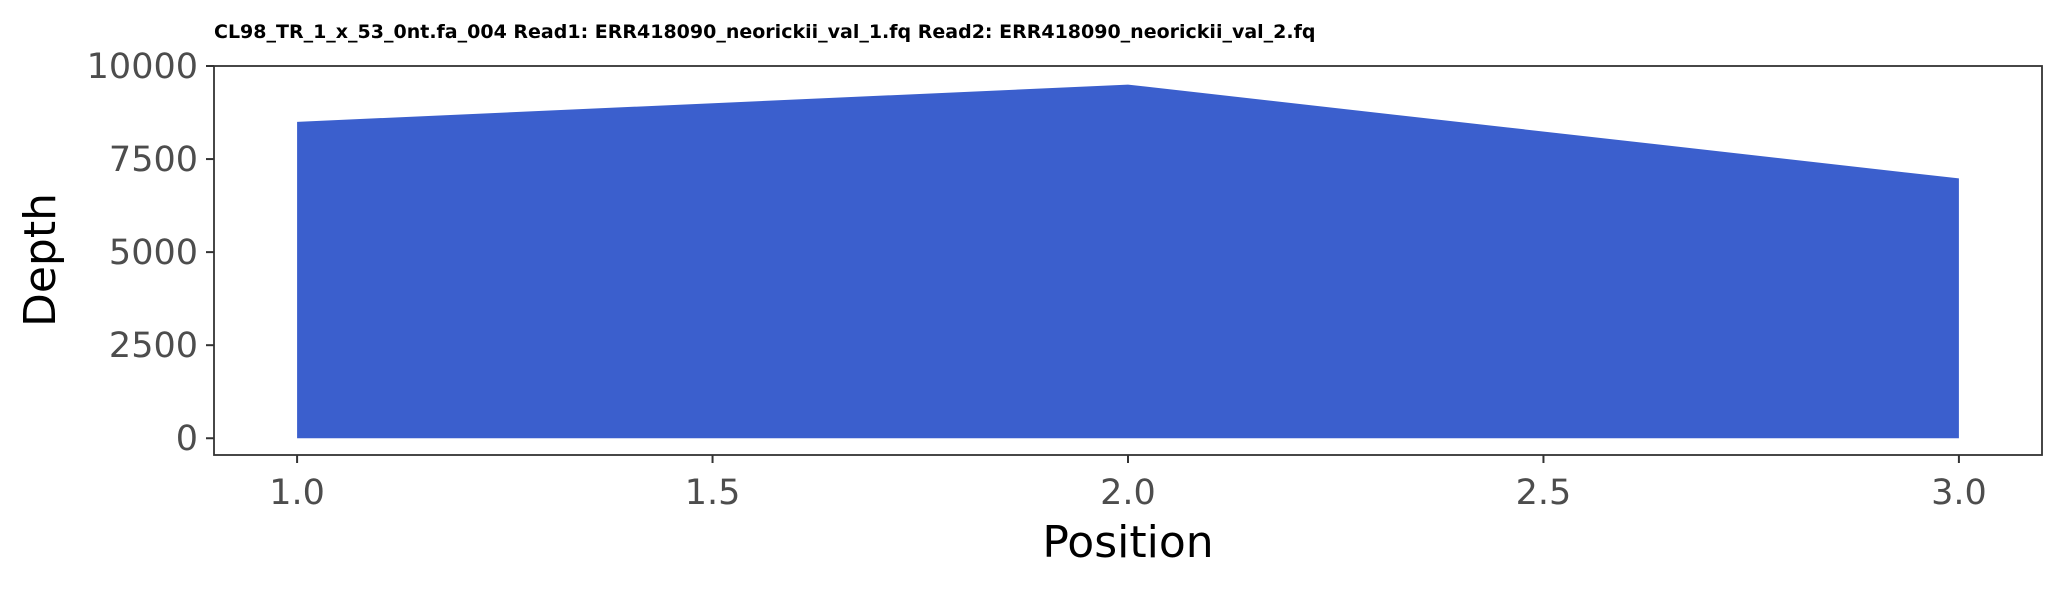 This screenshot has width=2066, height=590. Describe the element at coordinates (40, 260) in the screenshot. I see `y-axis-title: Depth` at that location.